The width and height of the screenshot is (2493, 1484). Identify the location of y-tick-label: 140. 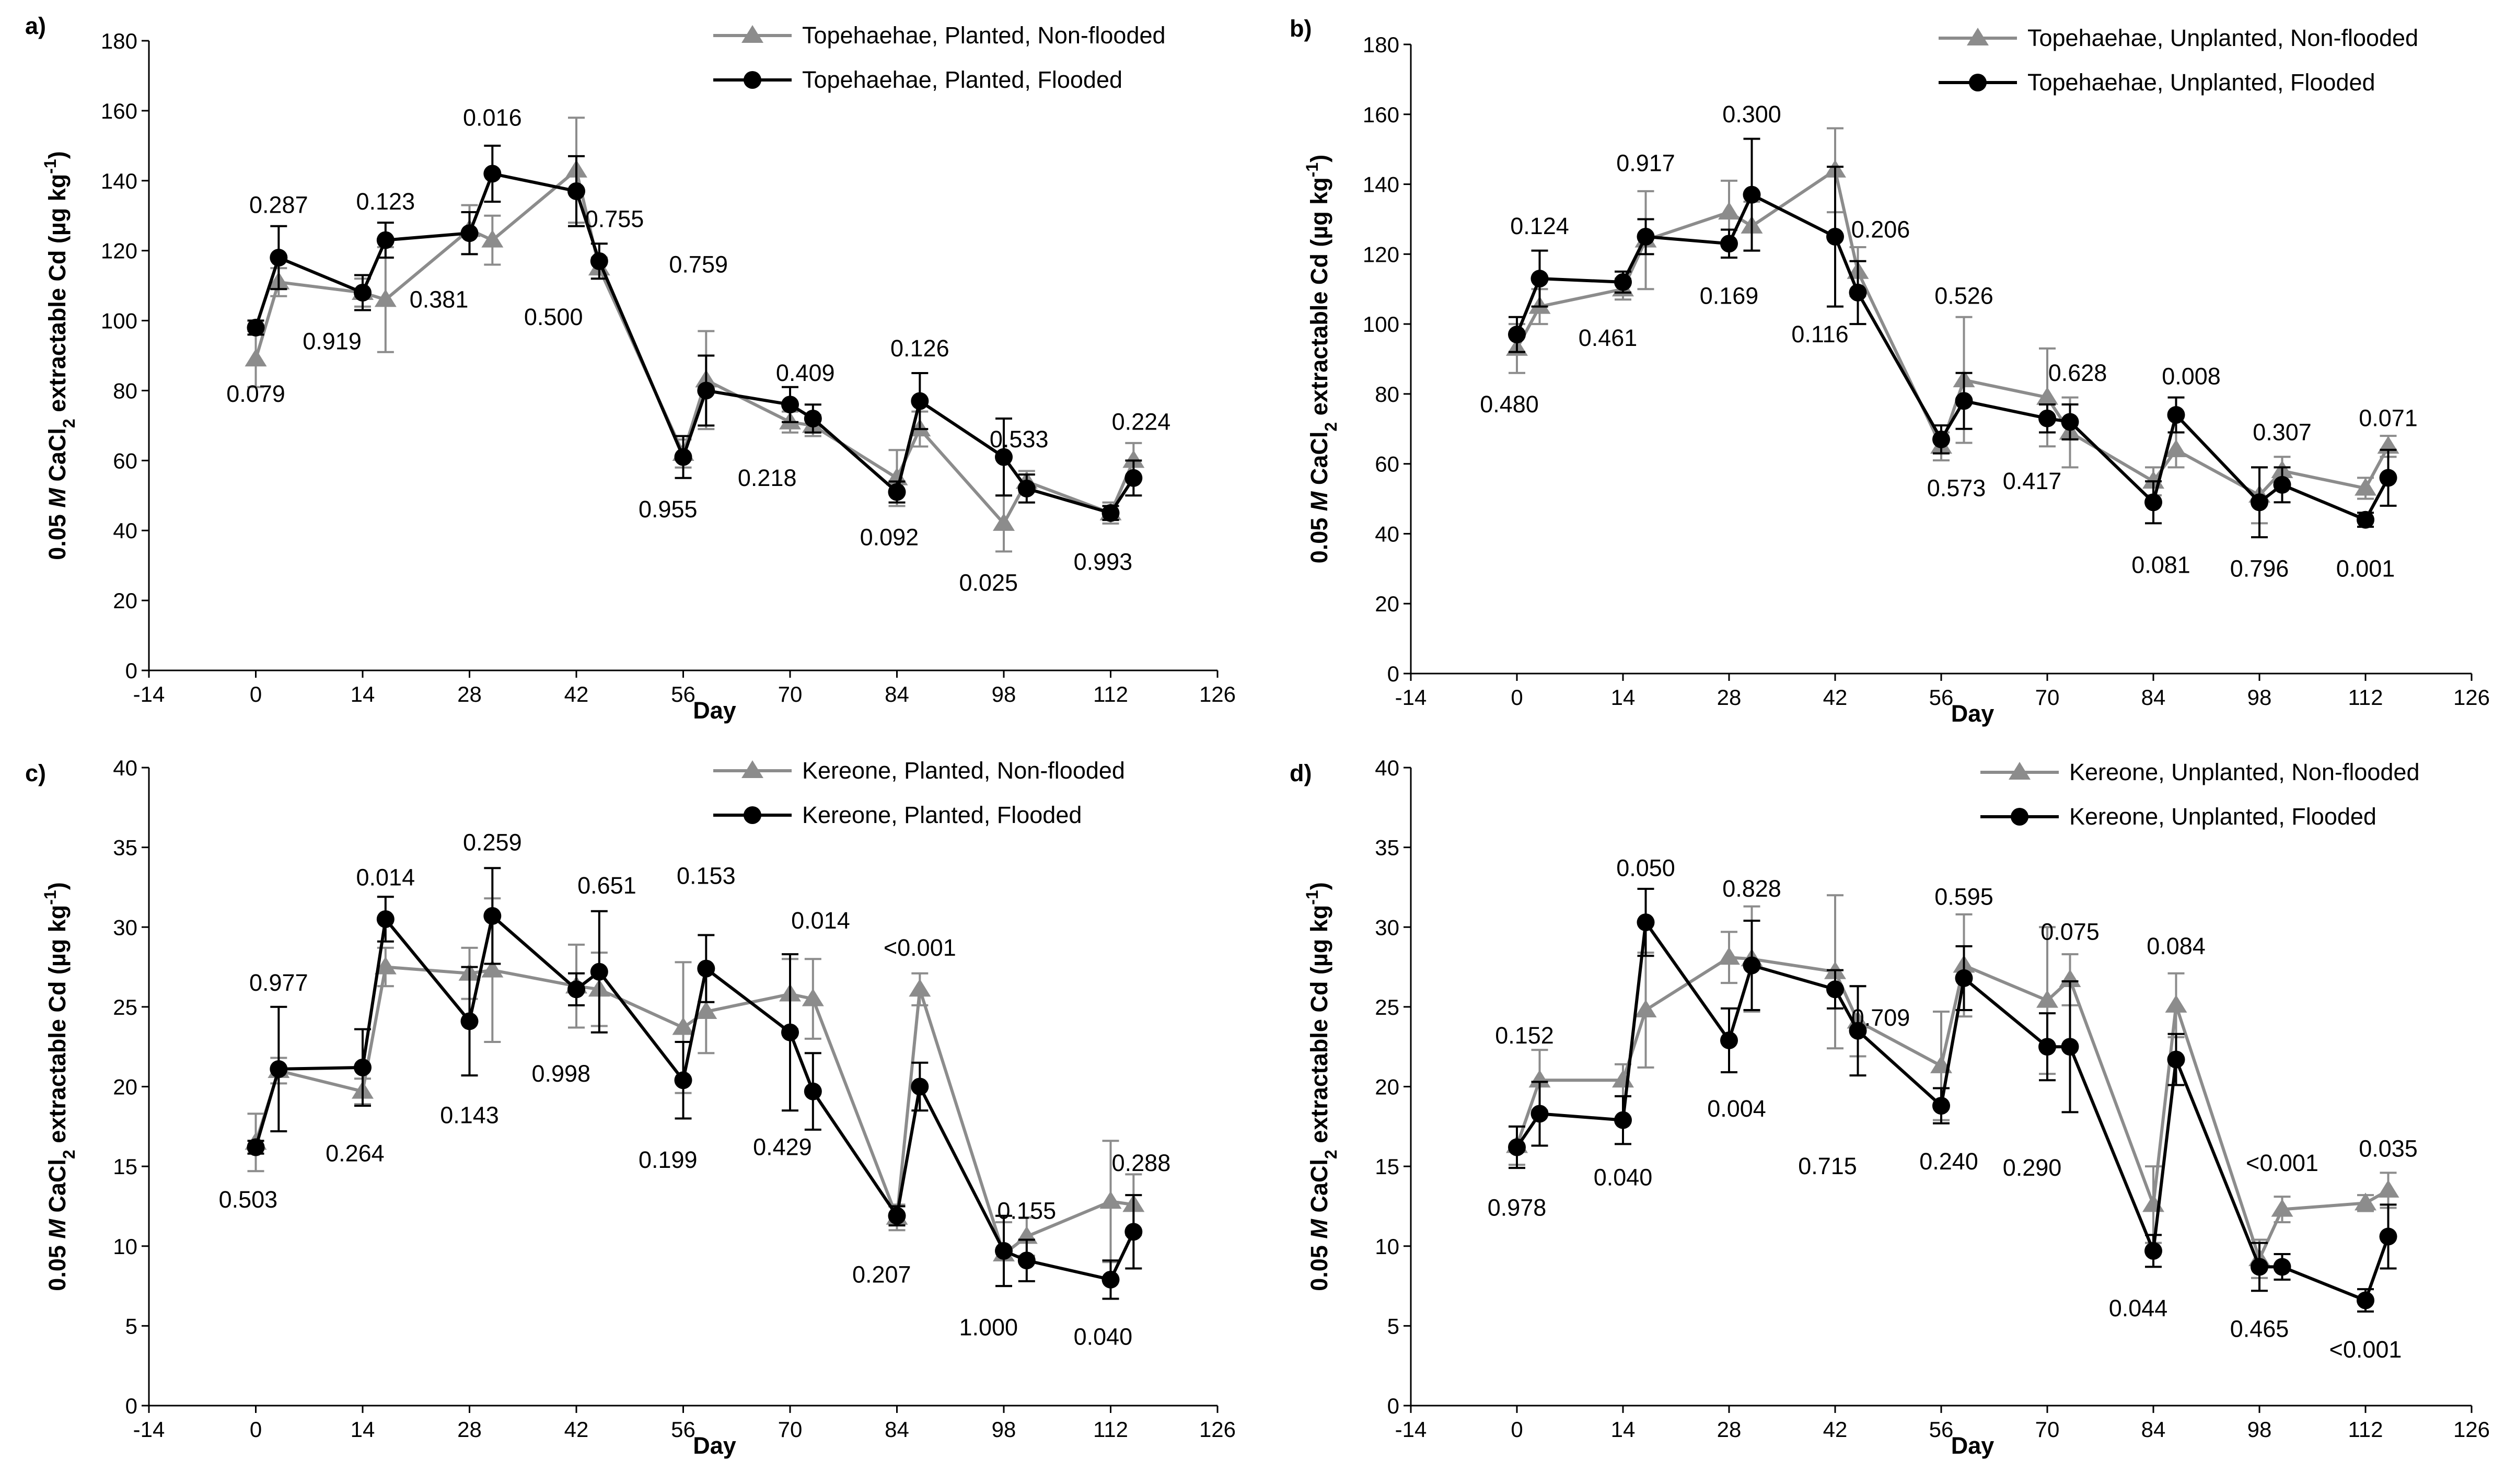
(119, 181).